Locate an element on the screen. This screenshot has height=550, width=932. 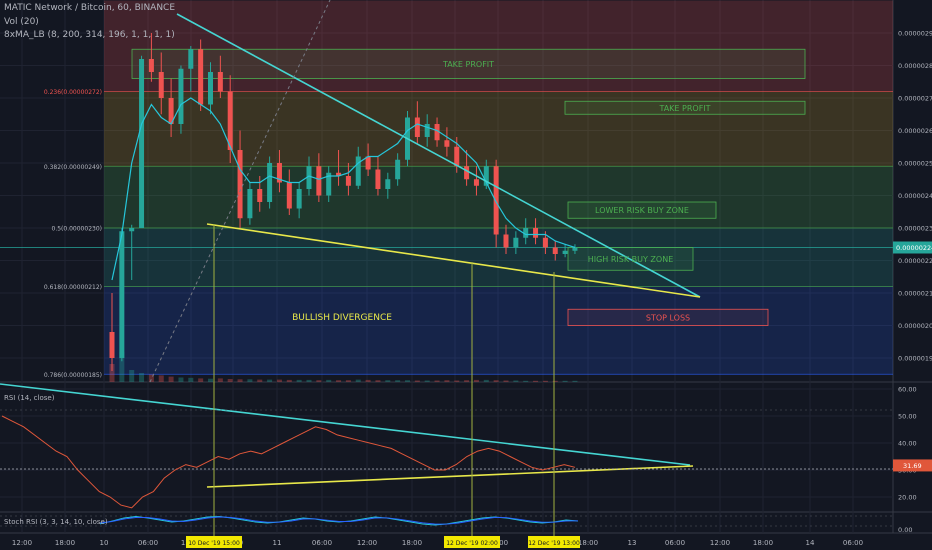
fib-level-label: 0.236(0.00000272) is located at coordinates (73, 92).